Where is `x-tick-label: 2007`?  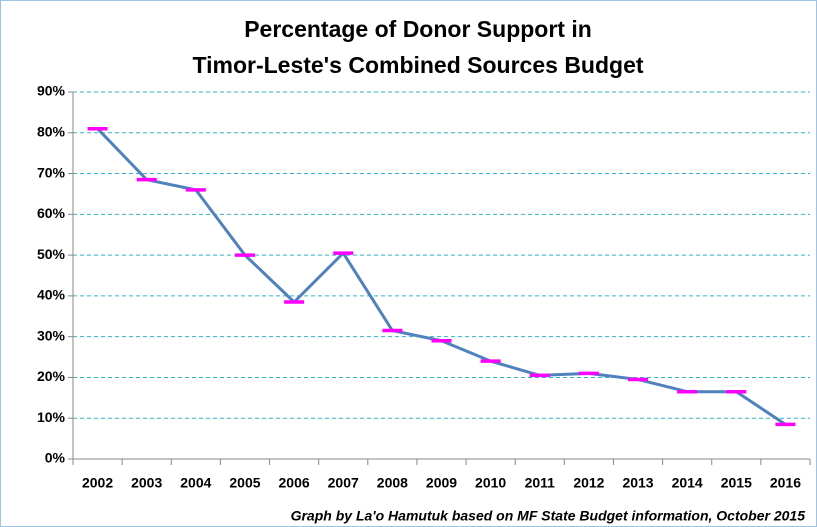
x-tick-label: 2007 is located at coordinates (343, 483).